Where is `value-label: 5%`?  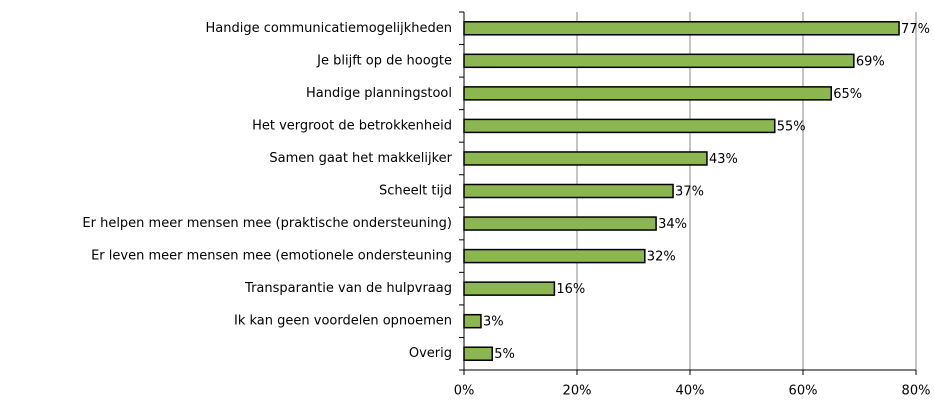 value-label: 5% is located at coordinates (504, 354).